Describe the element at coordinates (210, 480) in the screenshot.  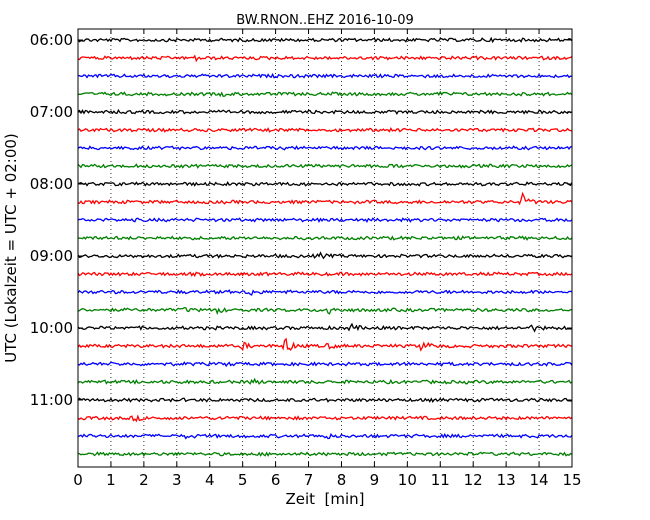
I see `x-tick-label: 4` at that location.